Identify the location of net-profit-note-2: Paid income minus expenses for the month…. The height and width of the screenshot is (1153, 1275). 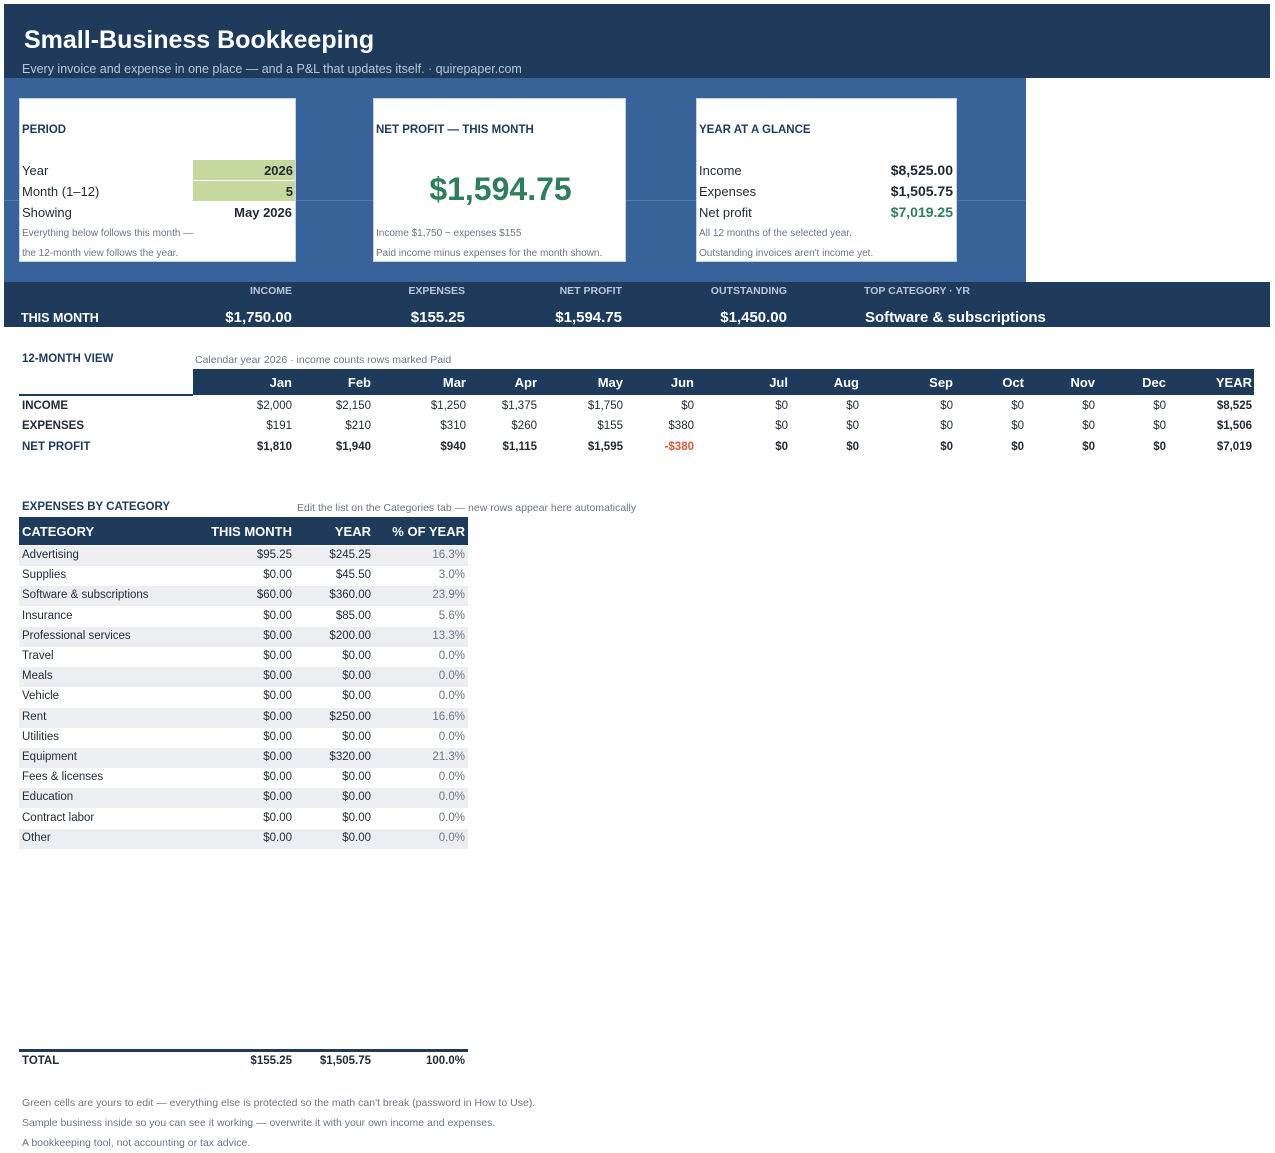
(489, 253).